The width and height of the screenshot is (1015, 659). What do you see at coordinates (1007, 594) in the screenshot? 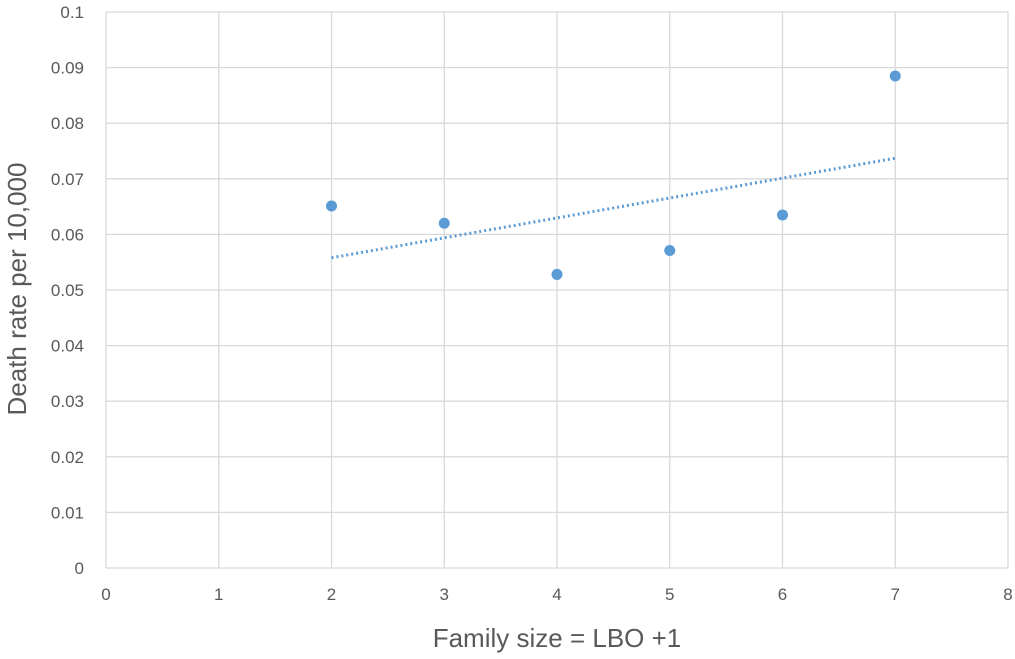
I see `x-tick-label: 8` at bounding box center [1007, 594].